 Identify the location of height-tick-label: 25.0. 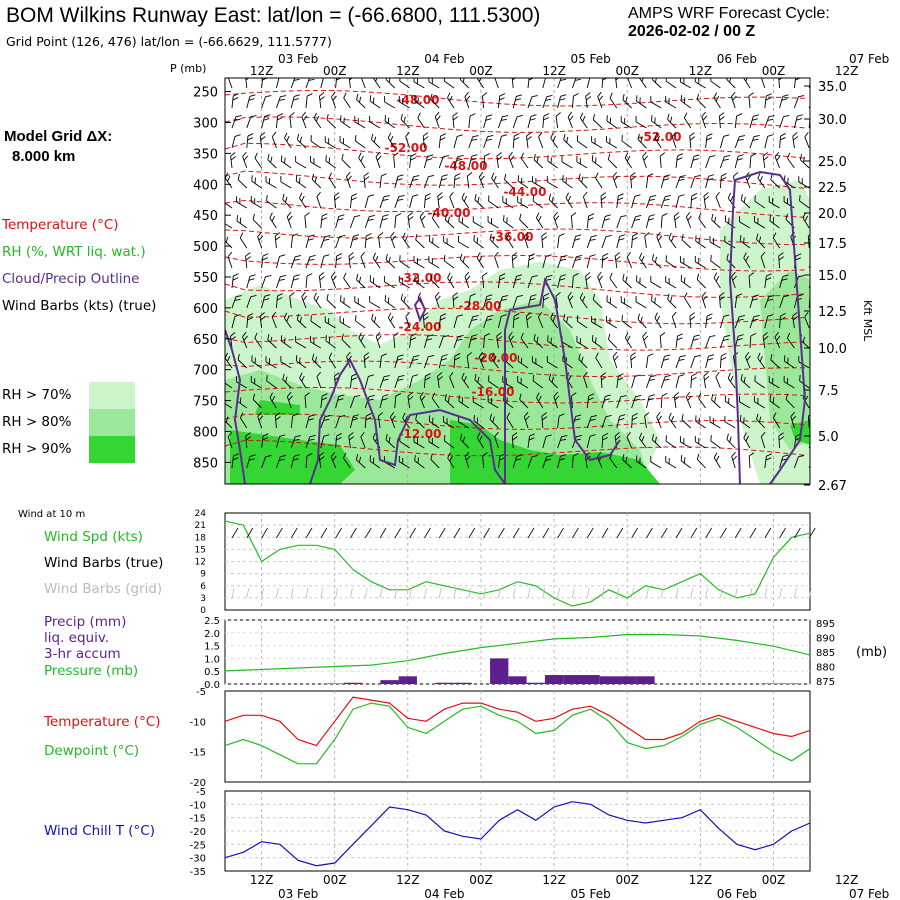
(832, 162).